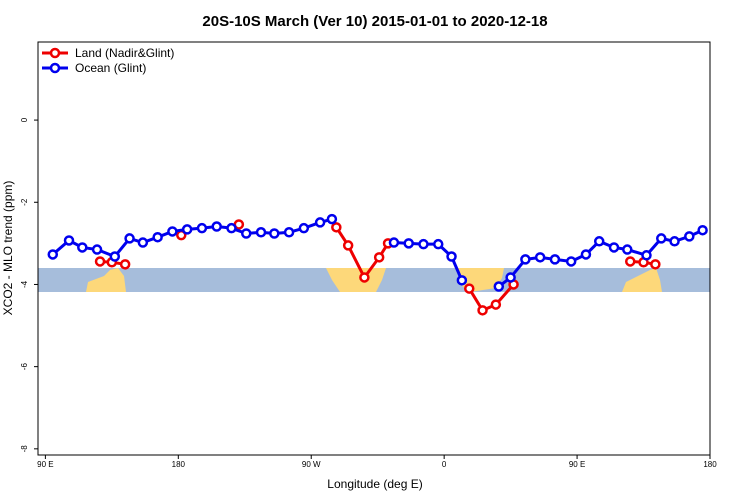 This screenshot has width=750, height=500. I want to click on legend-label: Ocean (Glint), so click(110, 68).